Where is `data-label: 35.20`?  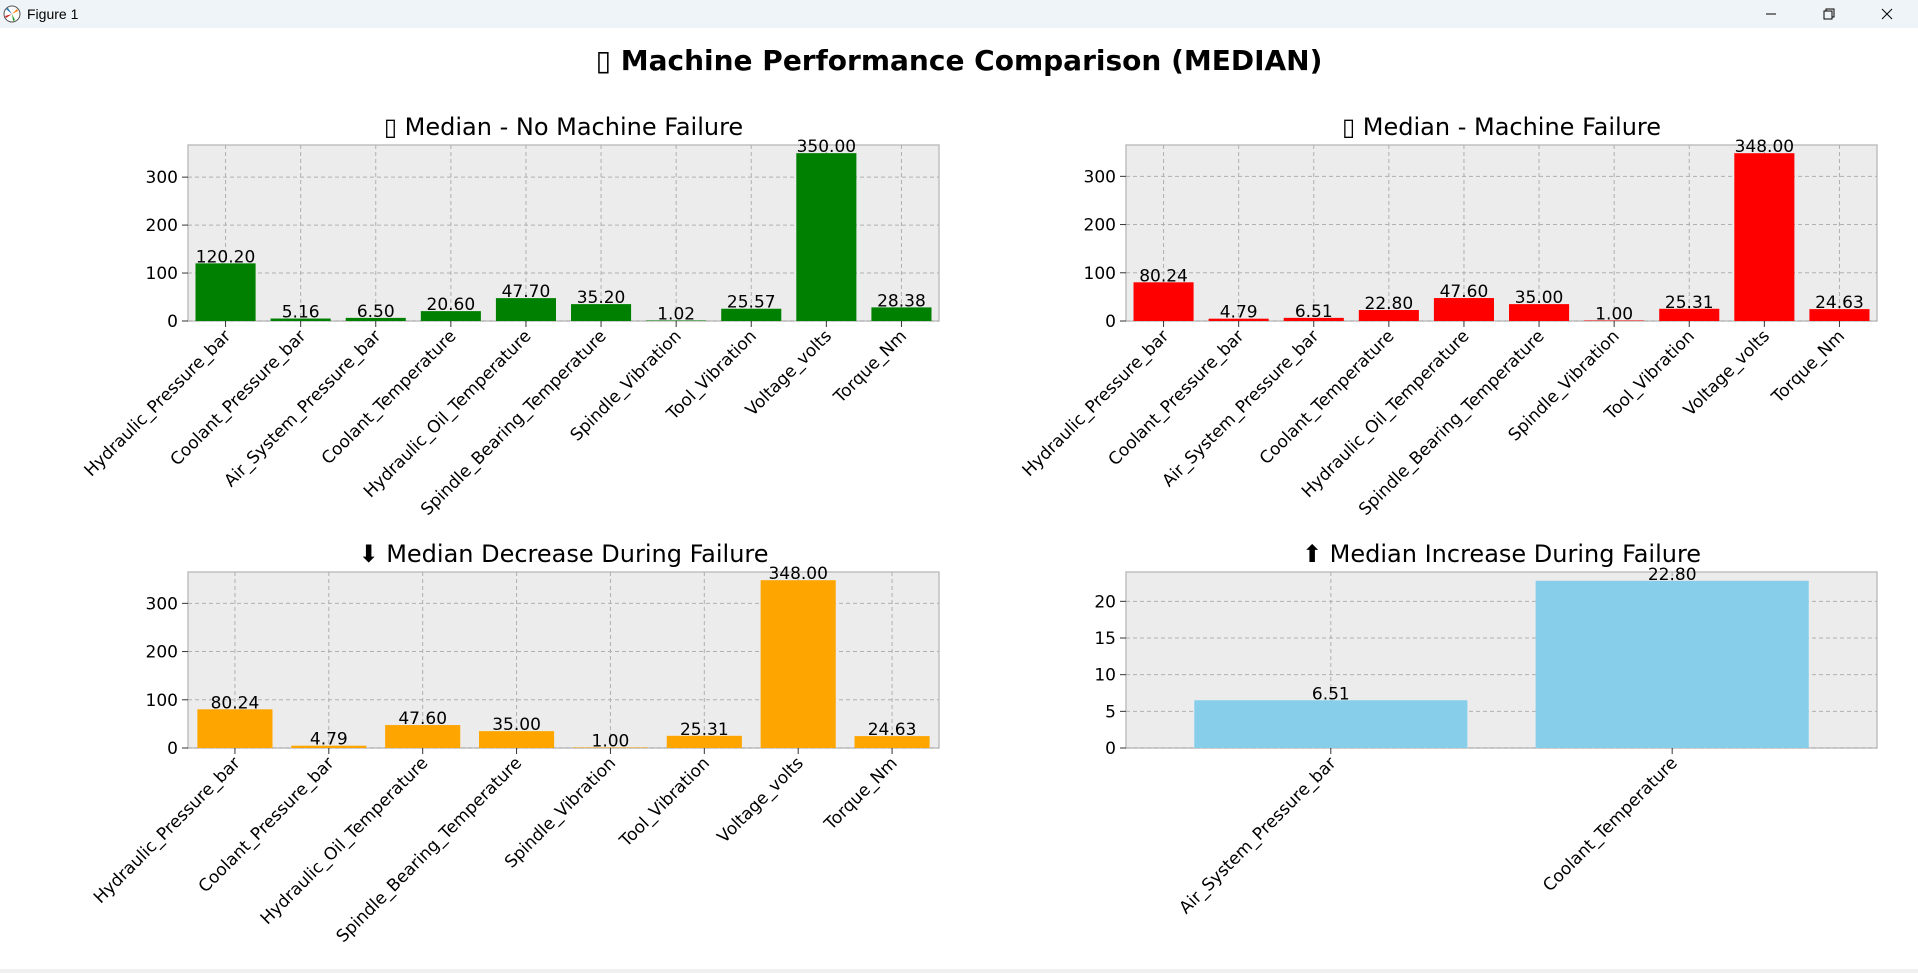
data-label: 35.20 is located at coordinates (601, 298).